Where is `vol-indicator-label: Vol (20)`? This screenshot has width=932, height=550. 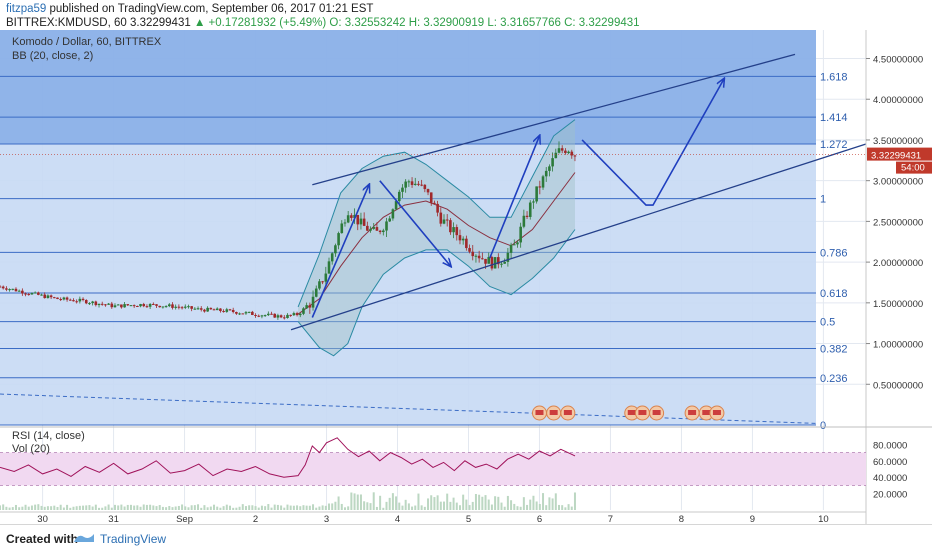
vol-indicator-label: Vol (20) is located at coordinates (31, 449).